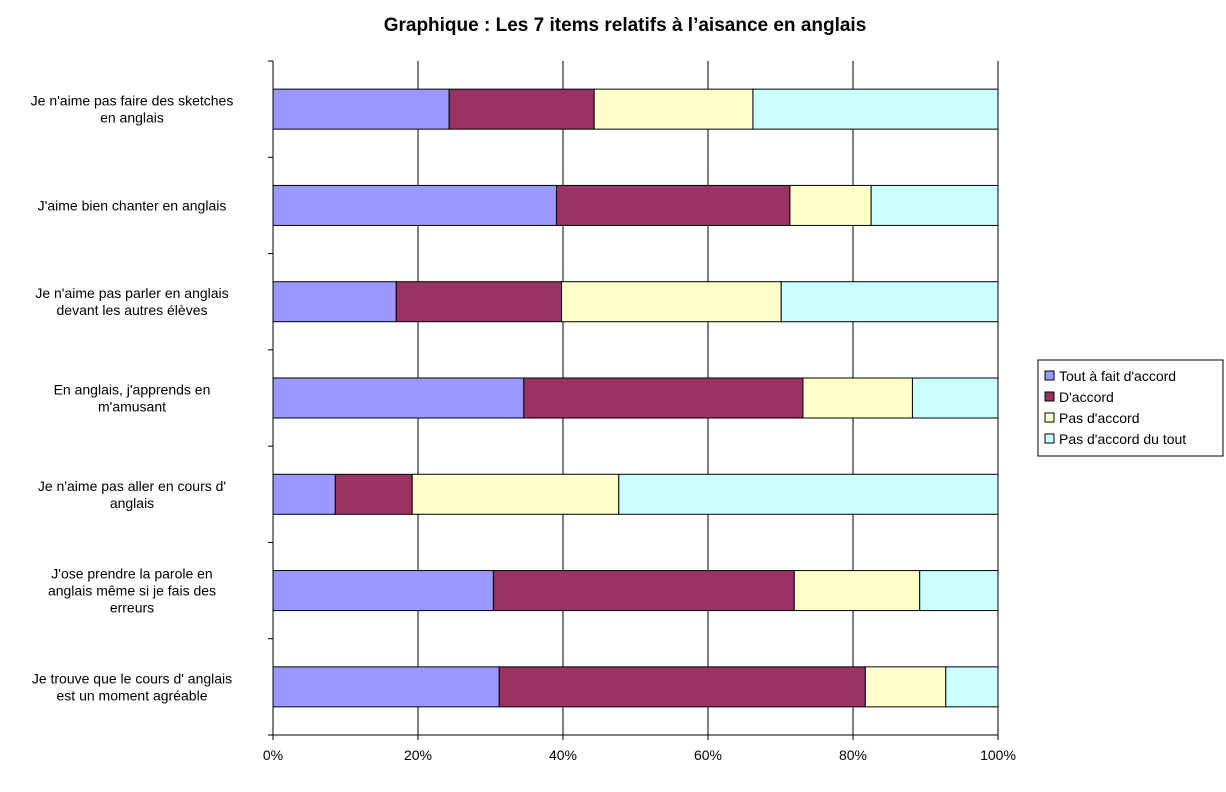 The height and width of the screenshot is (792, 1226). Describe the element at coordinates (132, 205) in the screenshot. I see `category-label: J'aime bien chanter en anglais` at that location.